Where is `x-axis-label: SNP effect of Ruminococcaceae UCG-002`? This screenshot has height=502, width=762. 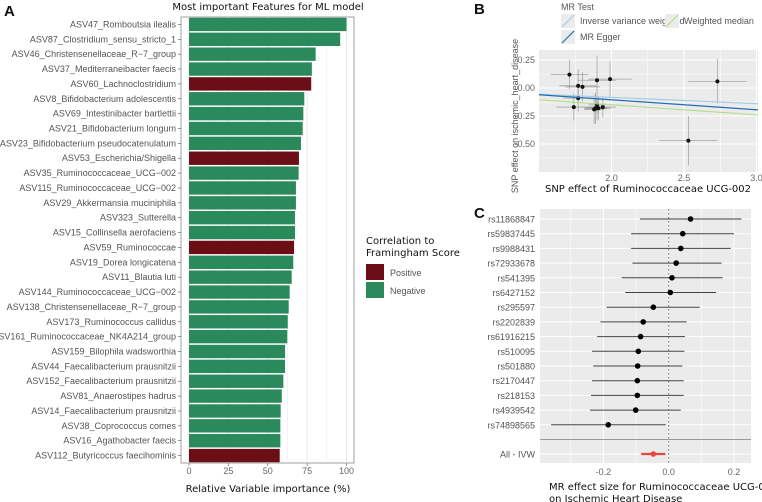
x-axis-label: SNP effect of Ruminococcaceae UCG-002 is located at coordinates (648, 189).